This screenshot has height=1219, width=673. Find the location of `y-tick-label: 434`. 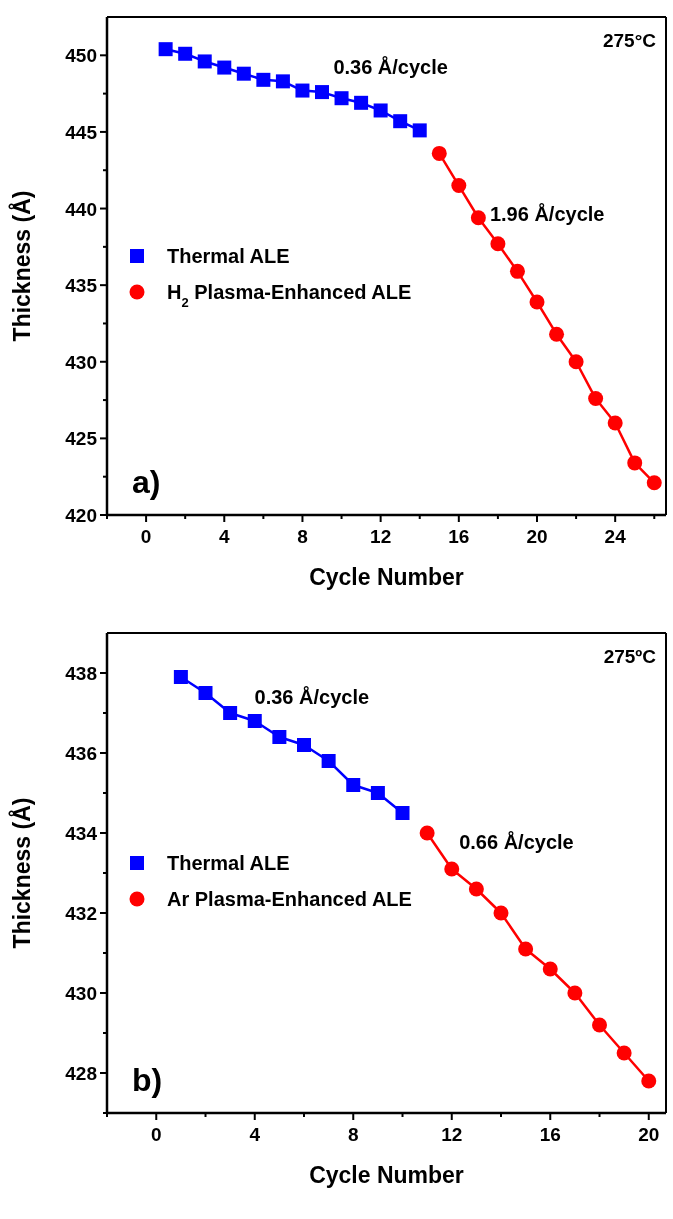

y-tick-label: 434 is located at coordinates (81, 833).